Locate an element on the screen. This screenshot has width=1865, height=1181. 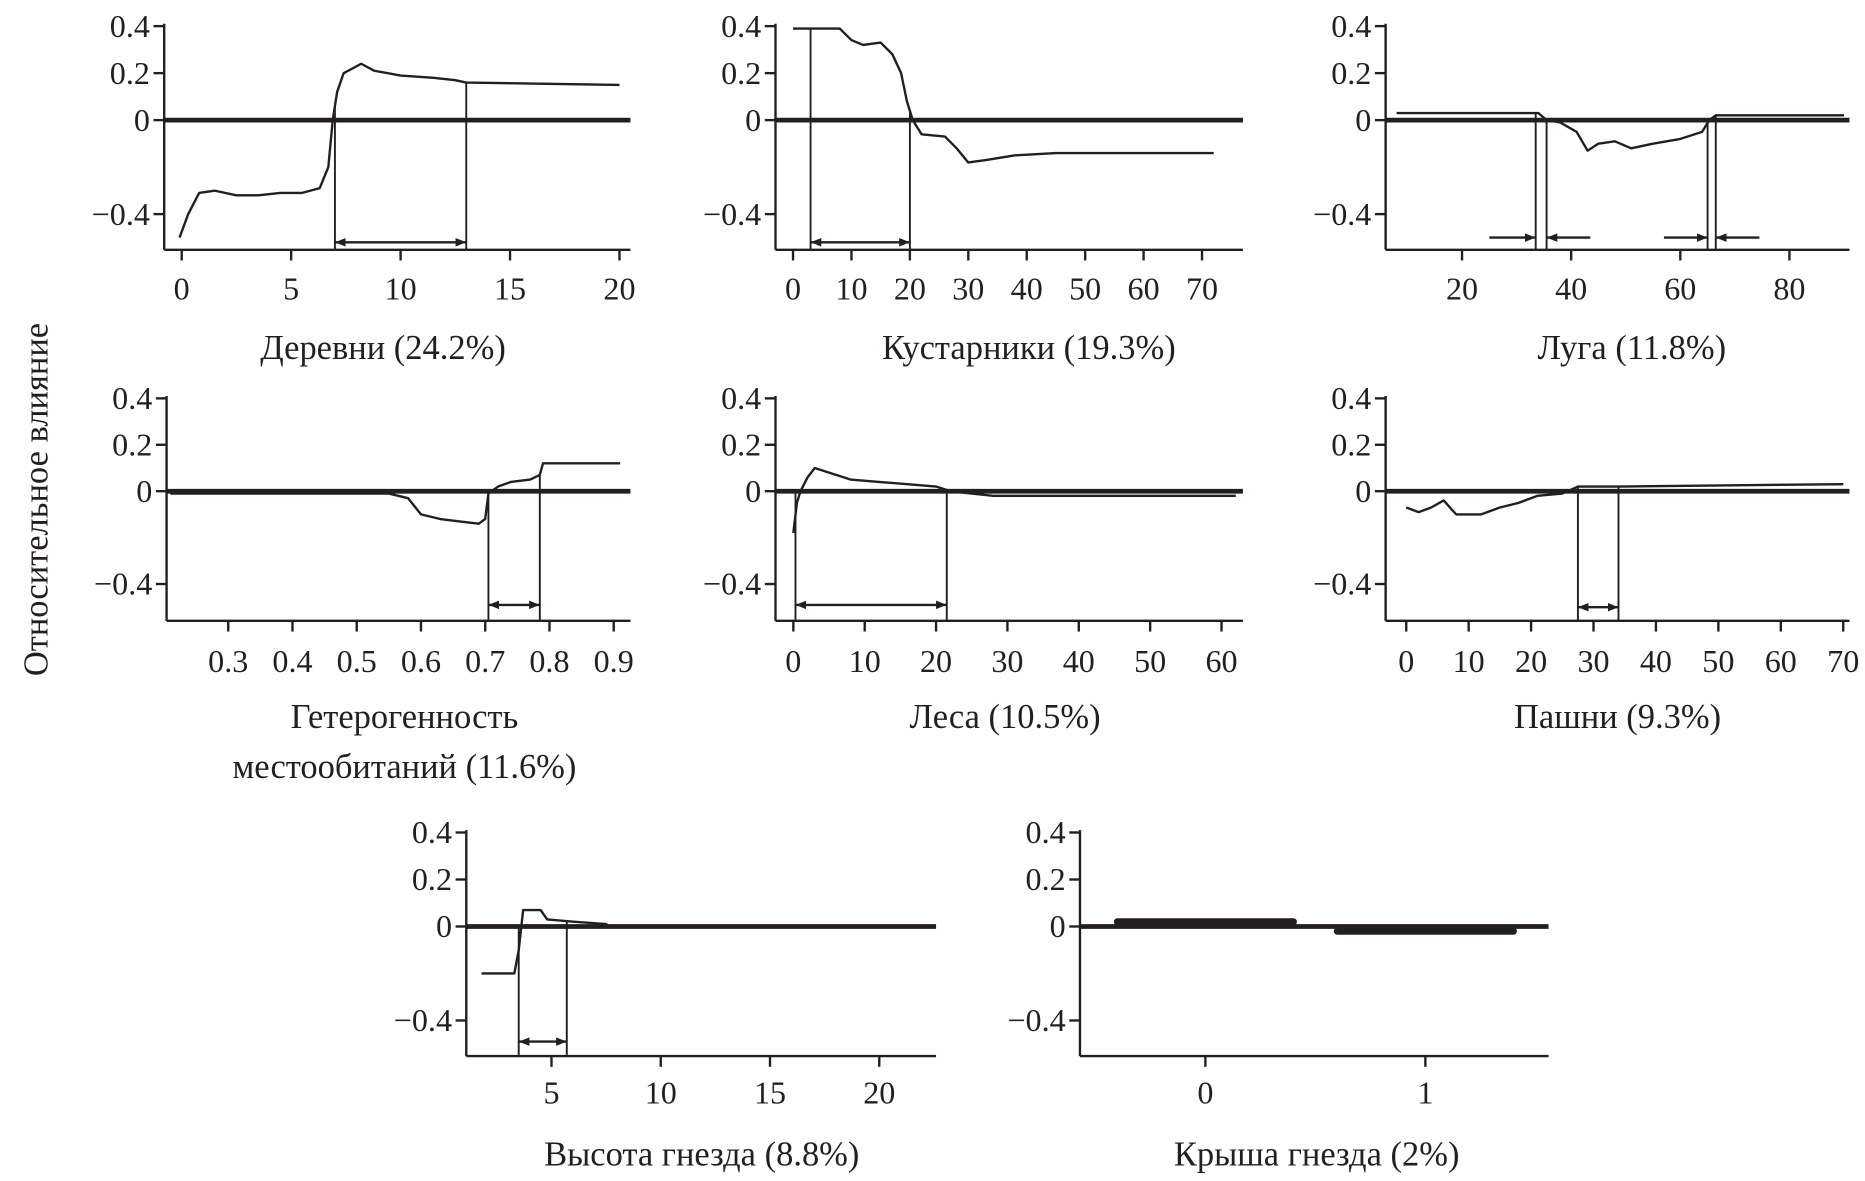
x-tick-label: 80 is located at coordinates (1789, 289).